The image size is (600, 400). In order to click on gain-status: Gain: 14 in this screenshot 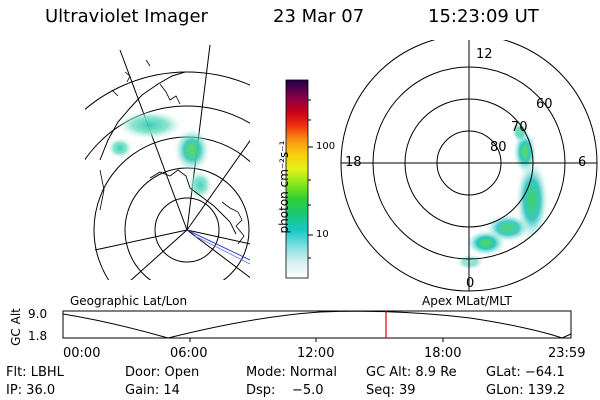, I will do `click(152, 390)`.